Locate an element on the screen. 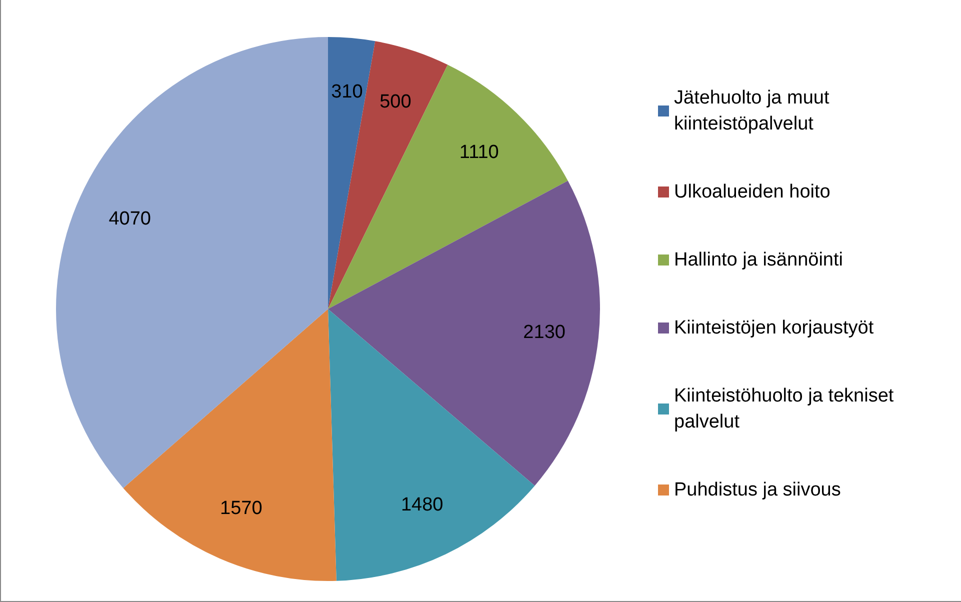 The image size is (961, 602). legend-label: Kiinteistöhuolto ja tekniset palvelut is located at coordinates (786, 409).